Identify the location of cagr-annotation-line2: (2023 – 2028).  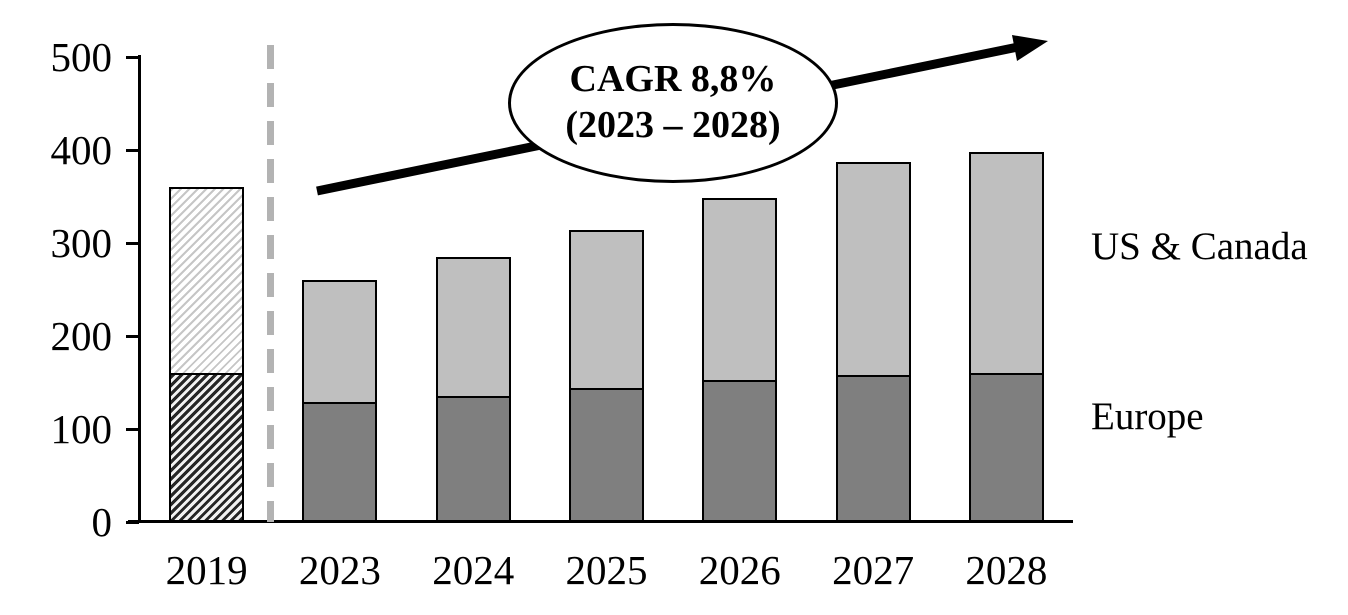
(673, 125).